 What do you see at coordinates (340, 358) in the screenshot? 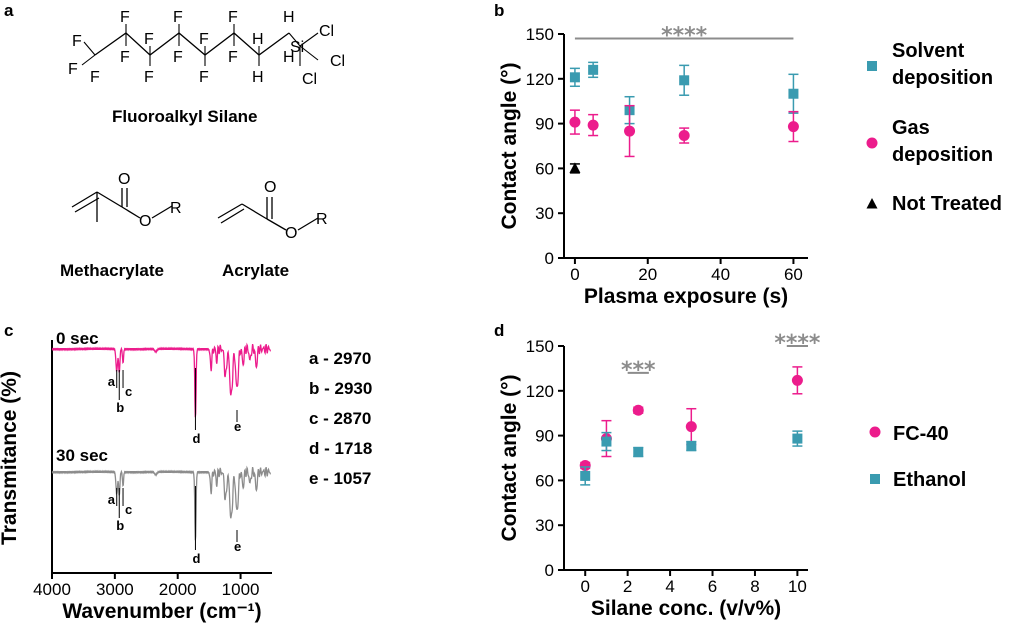
I see `peak-list-item: a - 2970` at bounding box center [340, 358].